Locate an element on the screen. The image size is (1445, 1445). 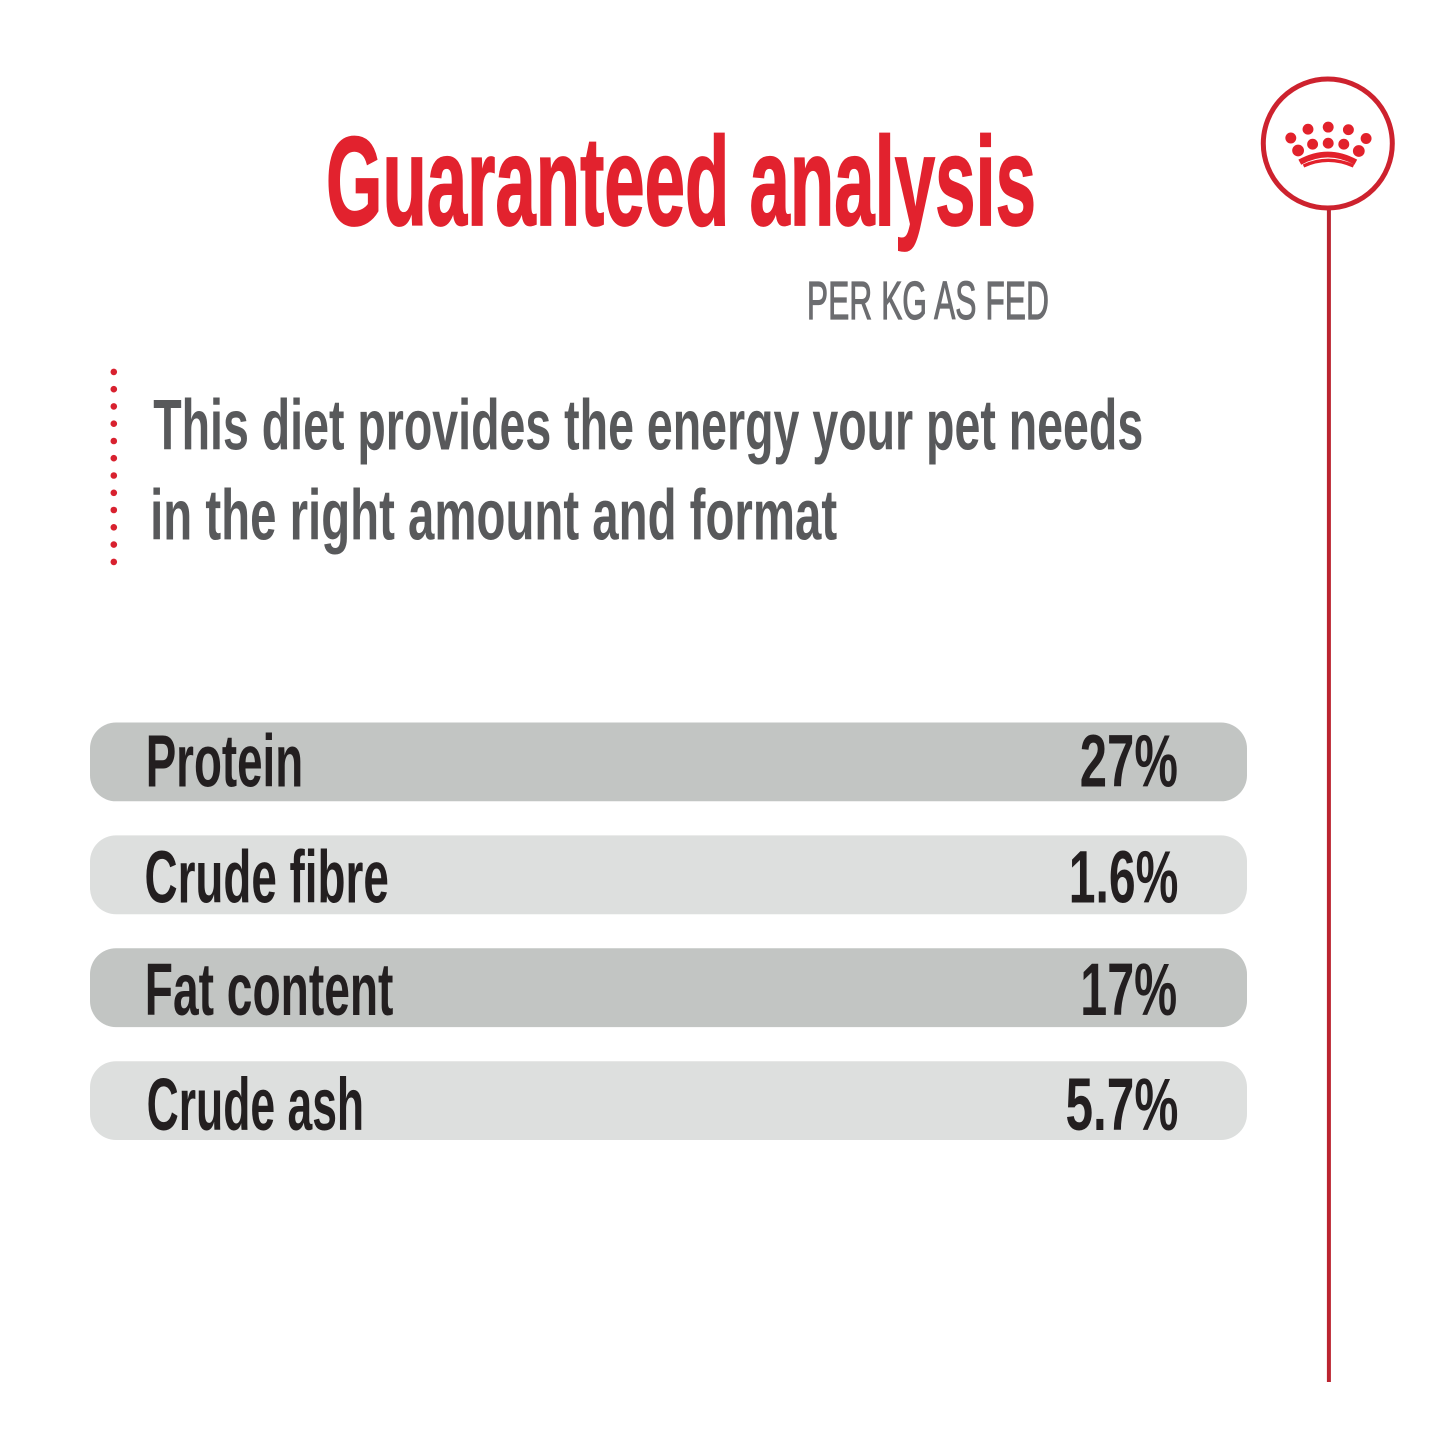
svg-text: Crude fibre is located at coordinates (267, 878).